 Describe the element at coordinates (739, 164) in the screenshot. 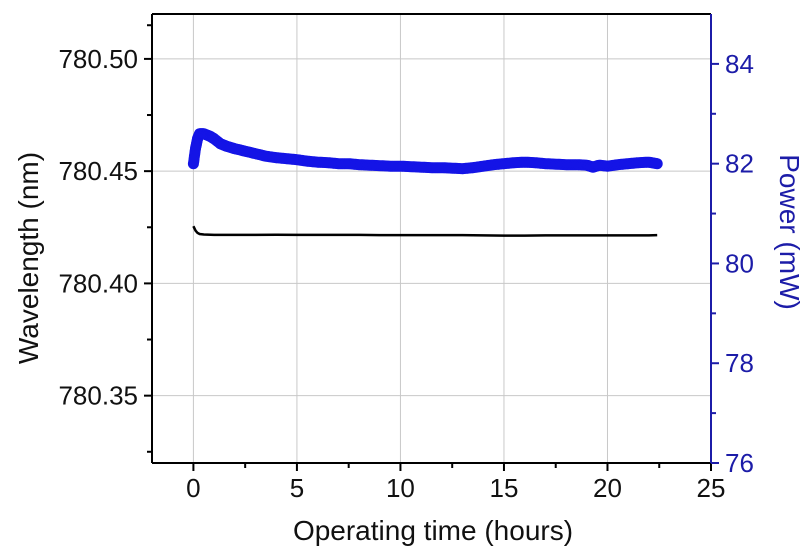

I see `y-right-tick-label: 82` at that location.